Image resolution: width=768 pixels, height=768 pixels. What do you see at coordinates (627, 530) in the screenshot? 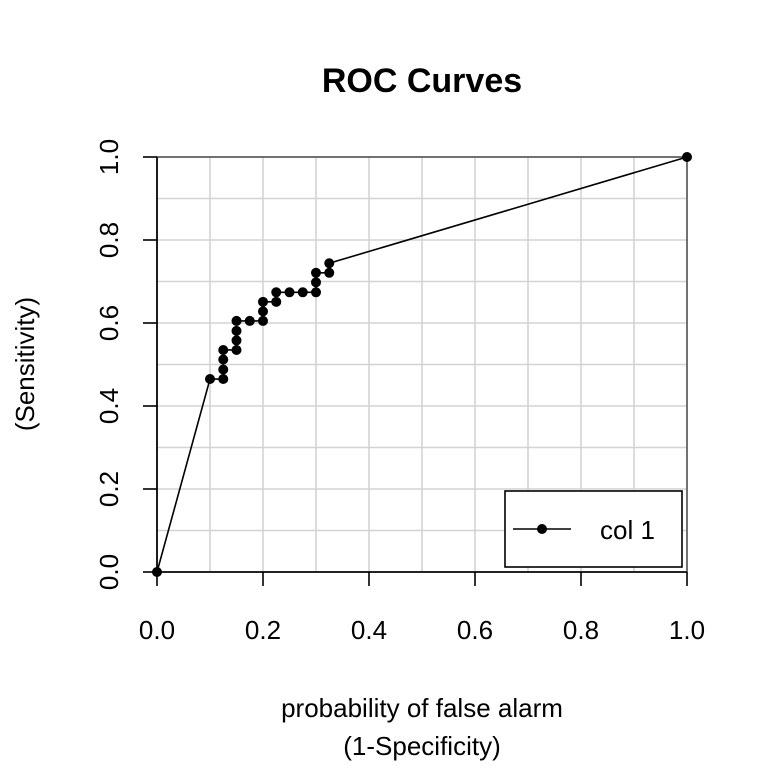
I see `legend-label: col 1` at bounding box center [627, 530].